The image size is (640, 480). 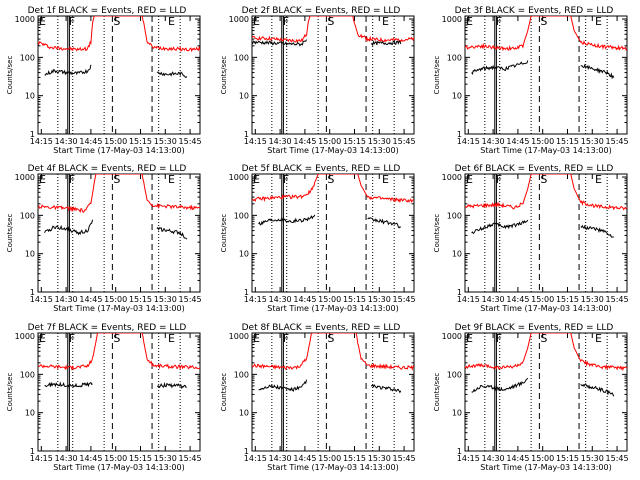 I want to click on panel-title: Det 9f BLACK = Events, RED = LLD, so click(x=534, y=328).